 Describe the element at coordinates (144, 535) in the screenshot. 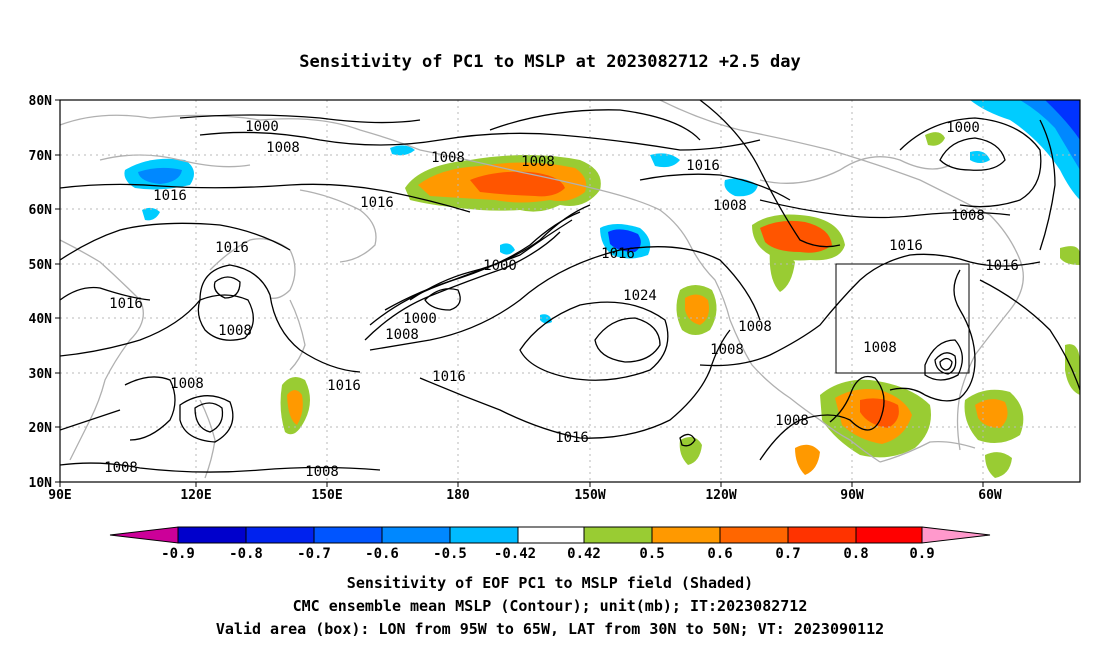

I see `colorbar-min-triangle` at that location.